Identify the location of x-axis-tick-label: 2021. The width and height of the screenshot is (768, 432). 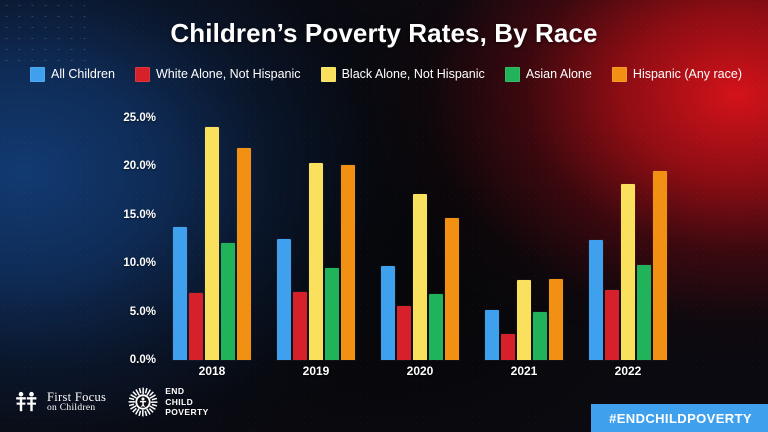
(524, 371).